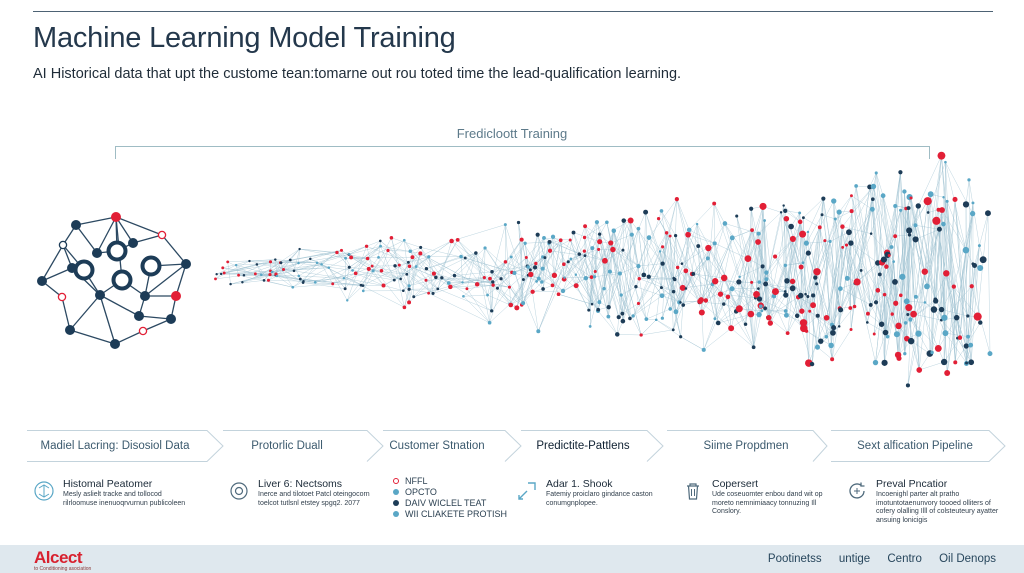 Image resolution: width=1024 pixels, height=573 pixels. What do you see at coordinates (915, 446) in the screenshot?
I see `pipeline-step-6: Sext alfication Pipeline` at bounding box center [915, 446].